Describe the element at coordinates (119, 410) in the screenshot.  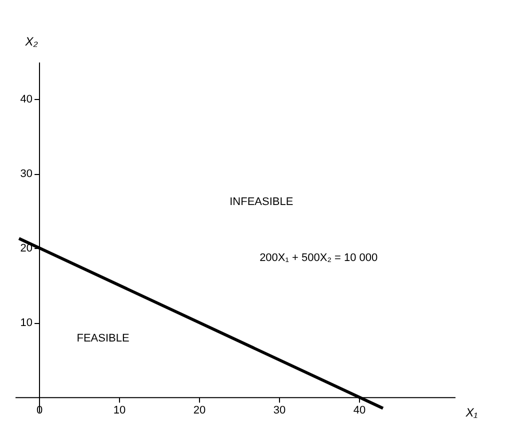
I see `x-tick-label: 10` at that location.